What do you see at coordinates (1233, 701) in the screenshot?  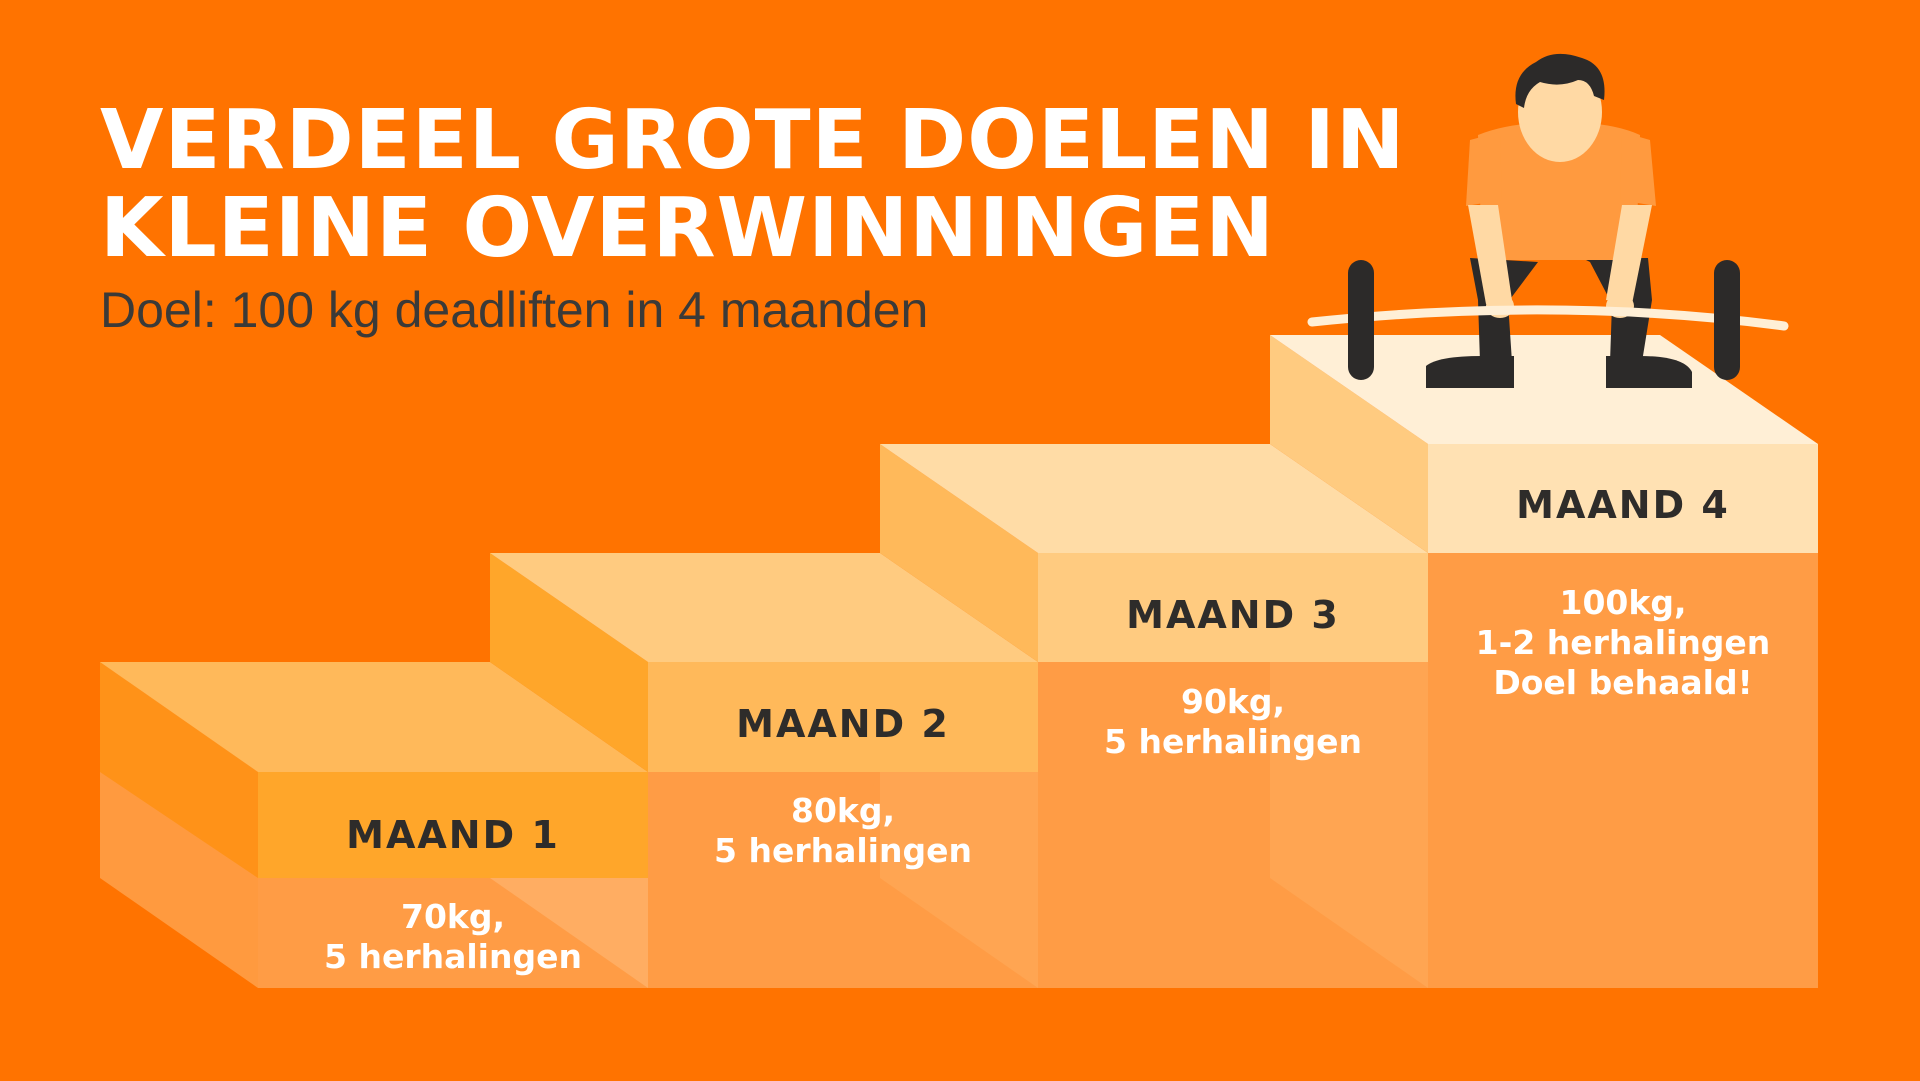 I see `step-3-desc-1: 90kg,` at bounding box center [1233, 701].